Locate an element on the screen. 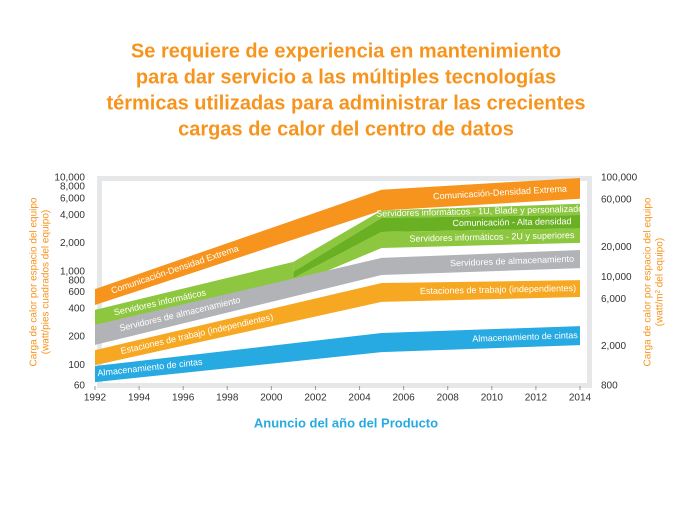  y-tick-label: 800 is located at coordinates (76, 280).